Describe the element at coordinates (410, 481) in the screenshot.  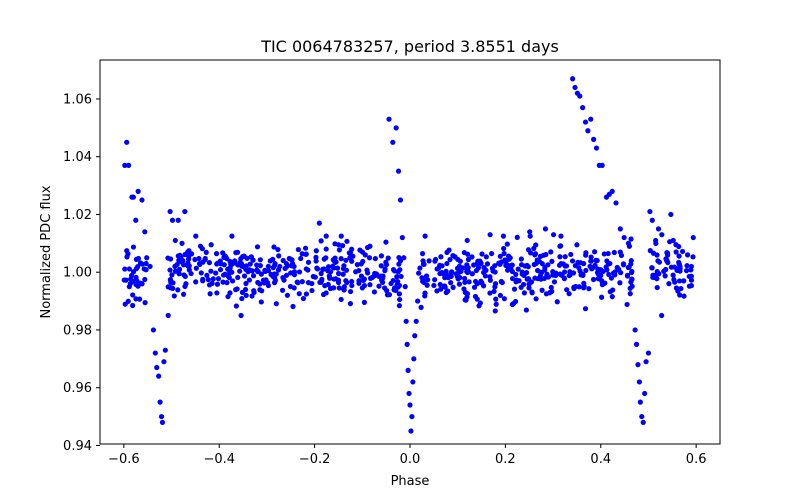
I see `x-axis-label: Phase` at that location.